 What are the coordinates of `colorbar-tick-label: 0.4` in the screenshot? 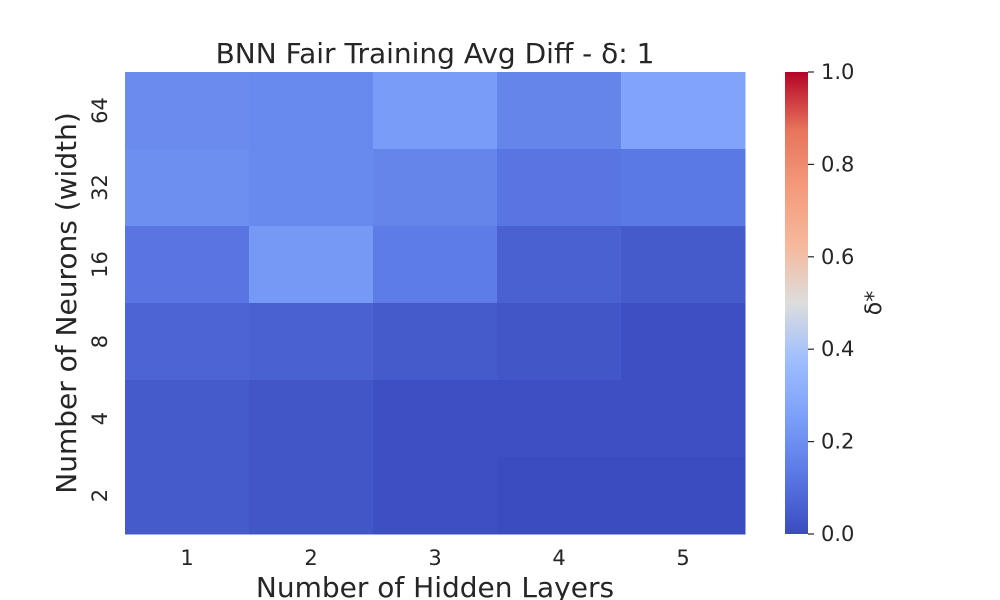 It's located at (837, 349).